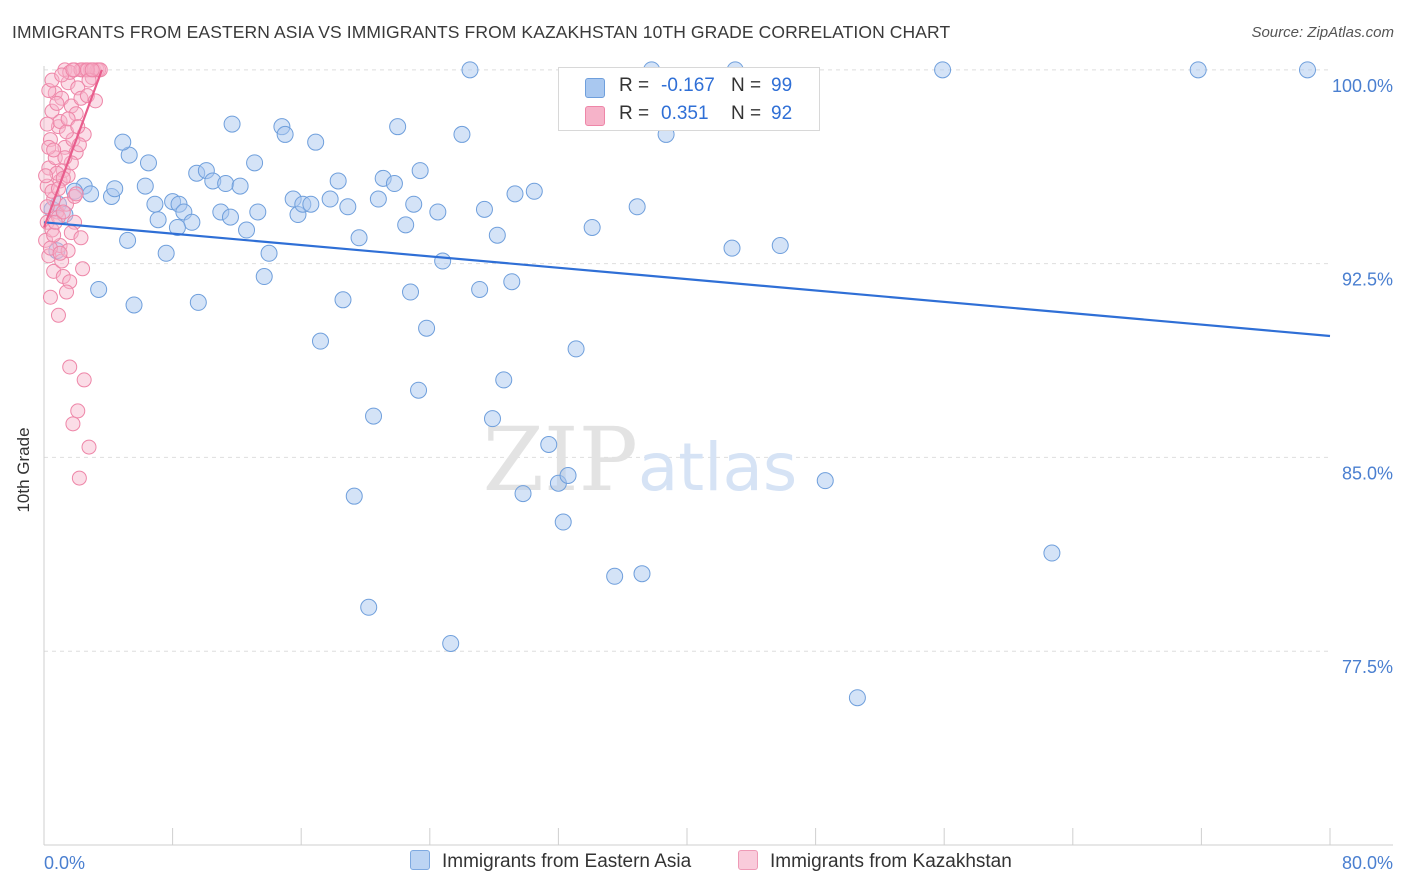 The width and height of the screenshot is (1406, 892). I want to click on watermark-zip: ZIP, so click(560, 459).